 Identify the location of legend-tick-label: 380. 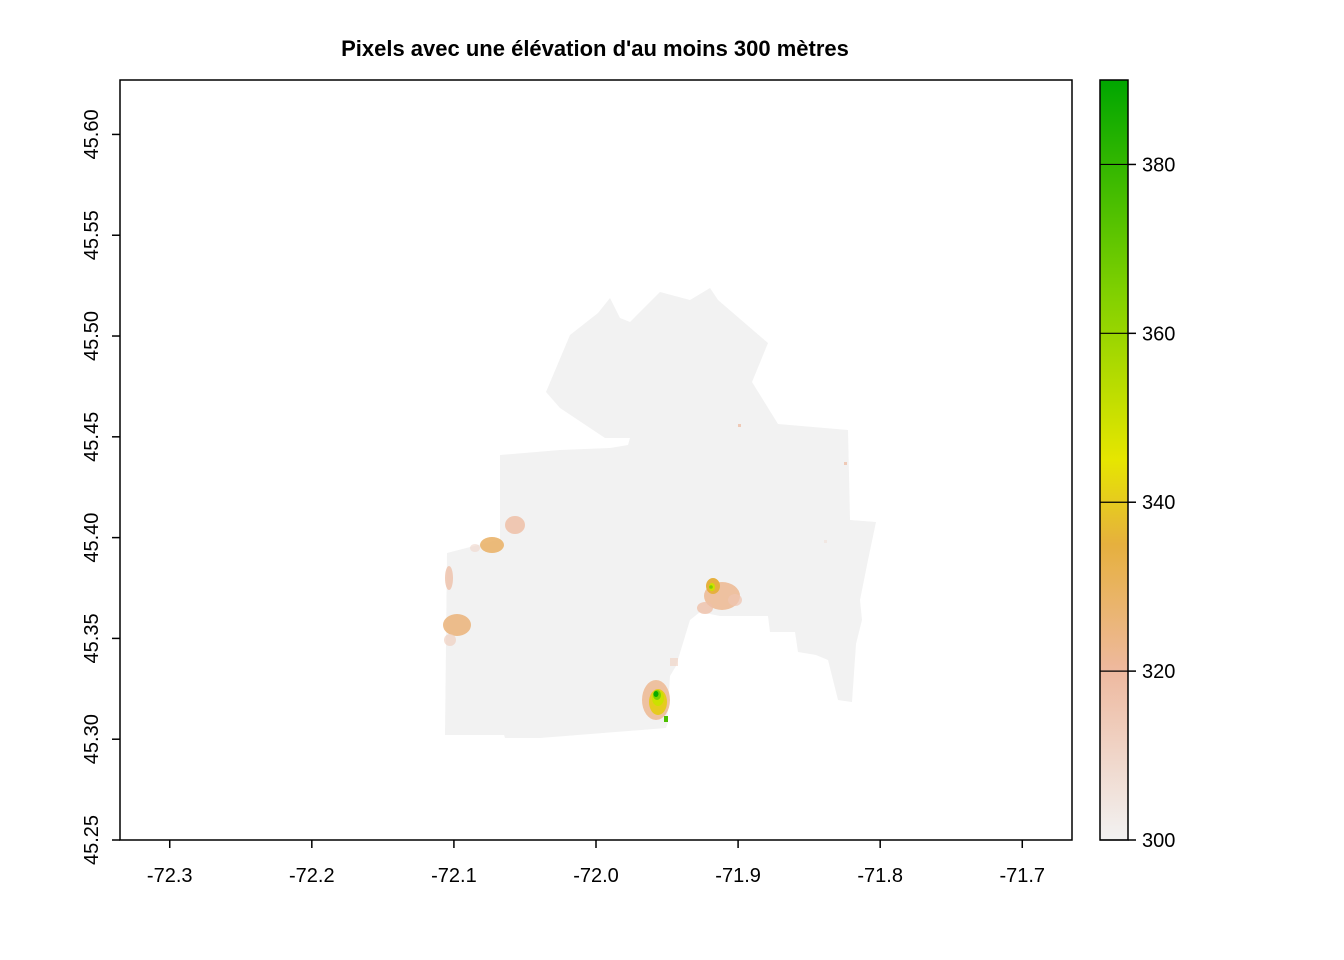
(1158, 165).